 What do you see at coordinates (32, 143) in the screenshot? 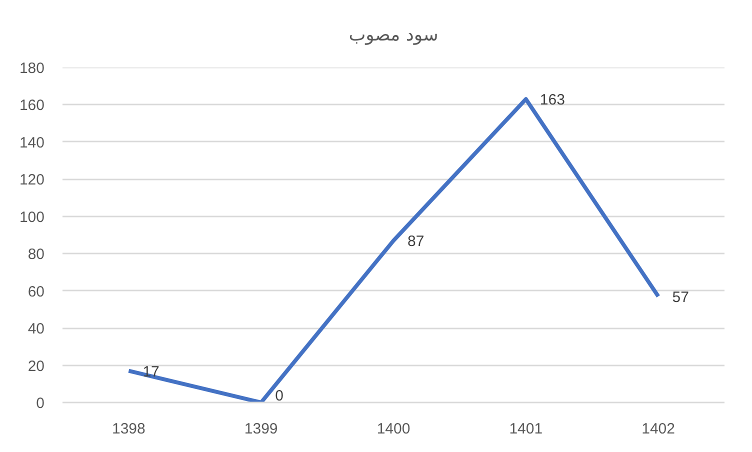
I see `y-tick-label: 140` at bounding box center [32, 143].